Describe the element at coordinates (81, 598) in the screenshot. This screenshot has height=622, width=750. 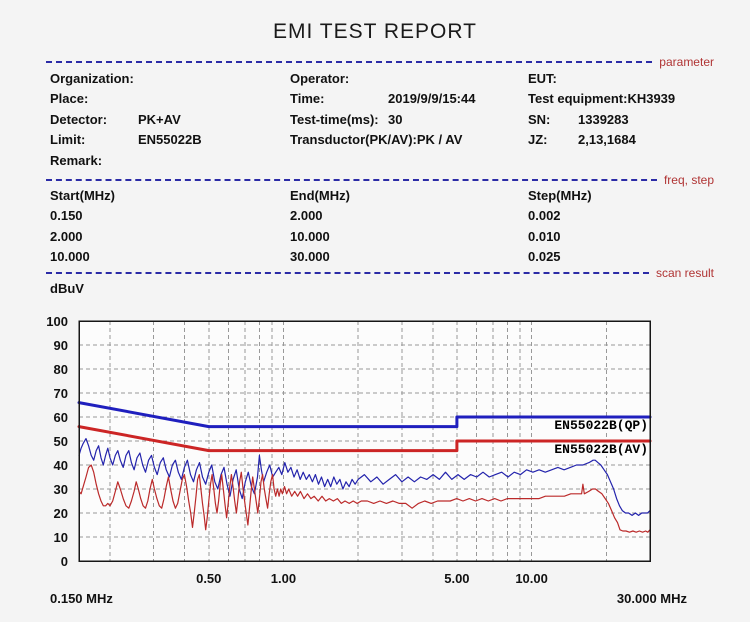
I see `x-axis-start-label: 0.150 MHz` at that location.